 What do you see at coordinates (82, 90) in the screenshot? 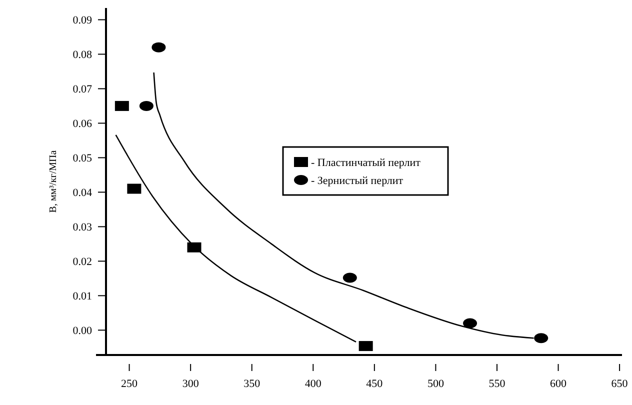
I see `y-tick-label: 0.07` at bounding box center [82, 90].